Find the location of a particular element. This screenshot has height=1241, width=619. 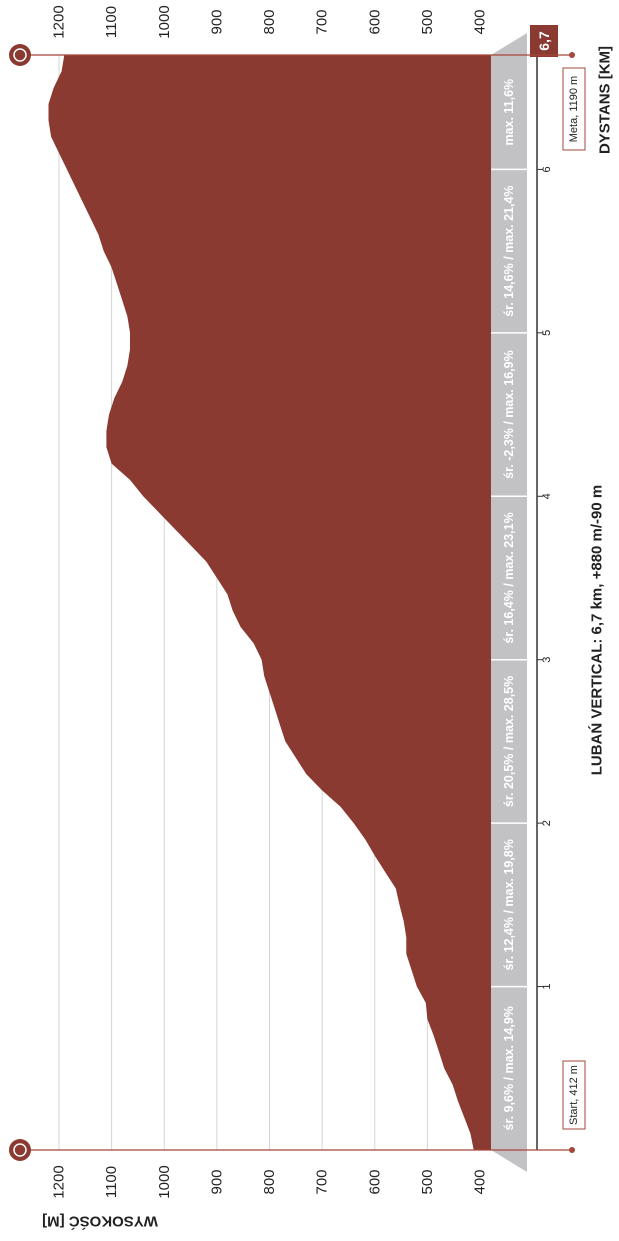

gradient-bar is located at coordinates (509, 602).